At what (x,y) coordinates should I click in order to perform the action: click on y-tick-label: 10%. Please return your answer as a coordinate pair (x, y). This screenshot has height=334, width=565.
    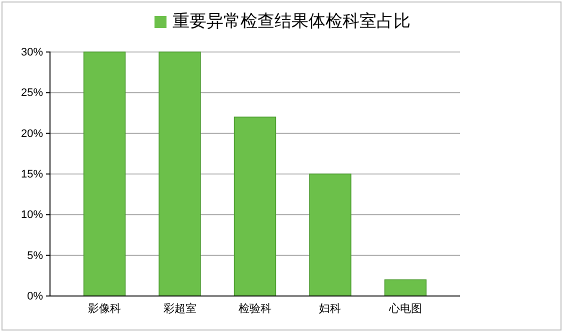
    Looking at the image, I should click on (32, 215).